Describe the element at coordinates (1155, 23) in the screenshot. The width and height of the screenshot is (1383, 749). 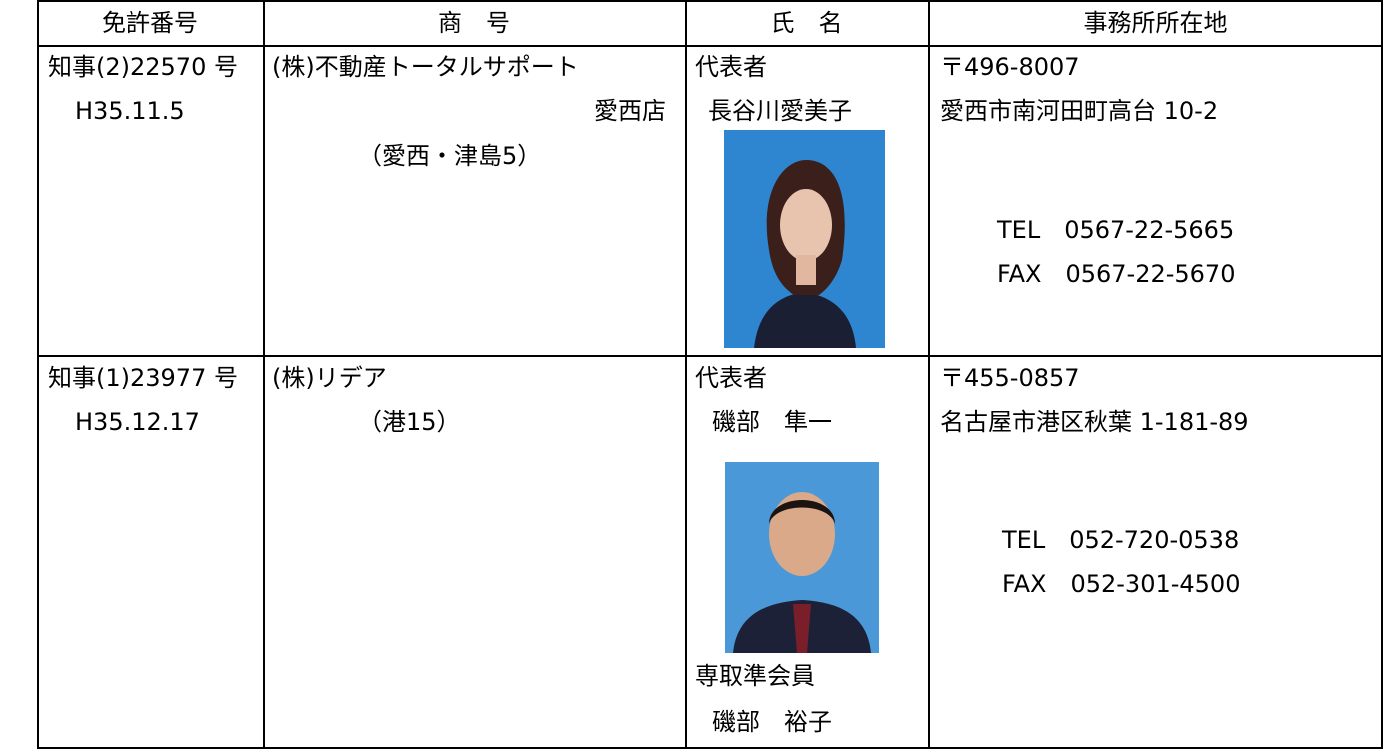
I see `header-cell: 事務所所在地` at that location.